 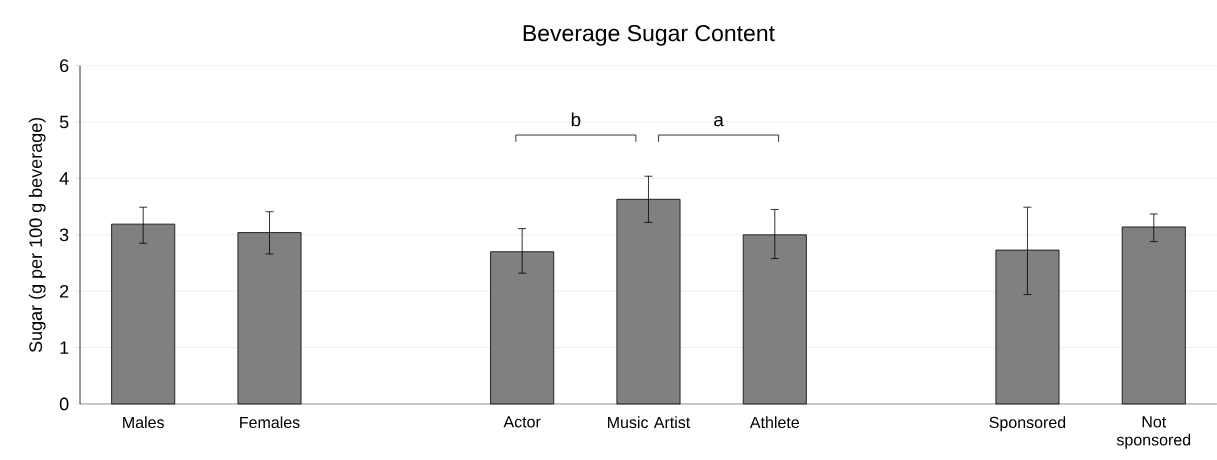 What do you see at coordinates (649, 422) in the screenshot?
I see `x-tick-label: Music Artist` at bounding box center [649, 422].